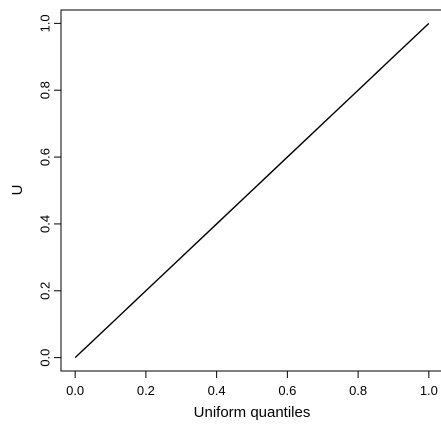 The image size is (441, 426). I want to click on x-tick-label: 0.2, so click(146, 390).